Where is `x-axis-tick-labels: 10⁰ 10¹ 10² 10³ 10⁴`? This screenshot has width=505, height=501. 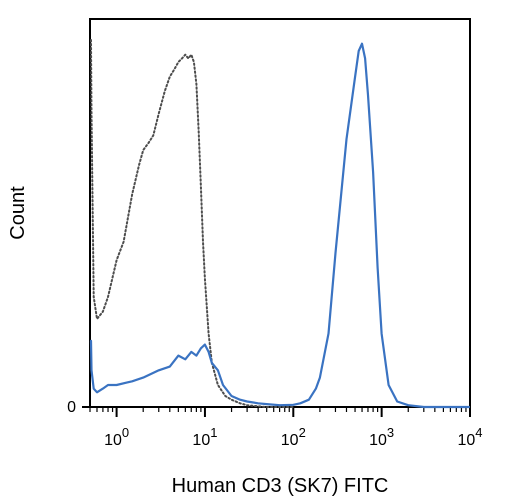 x-axis-tick-labels: 10⁰ 10¹ 10² 10³ 10⁴ is located at coordinates (293, 437).